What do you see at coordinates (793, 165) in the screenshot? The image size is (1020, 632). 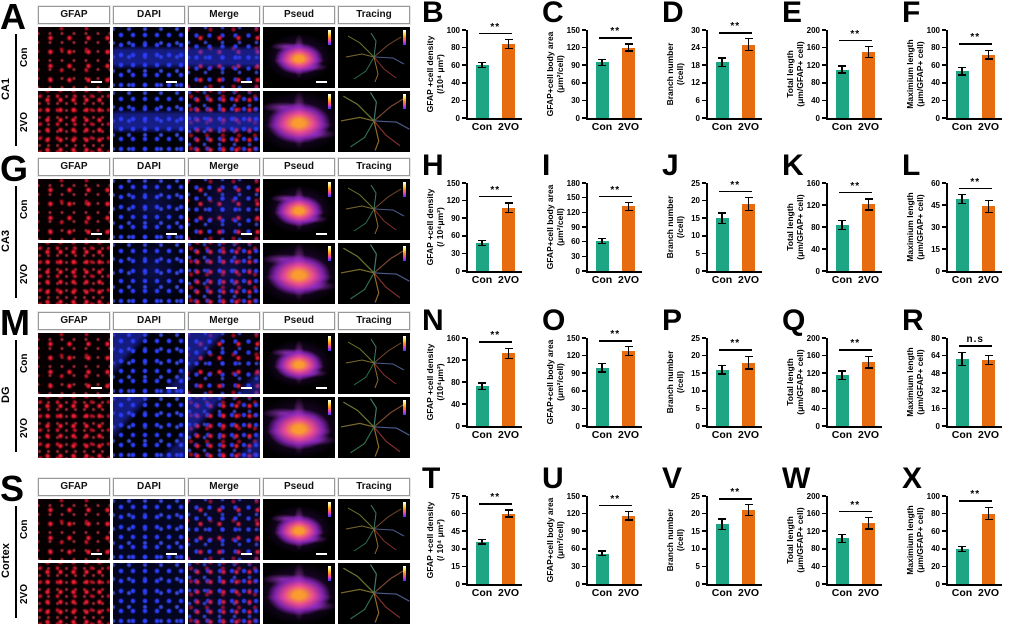 I see `panel-letter-K: K` at bounding box center [793, 165].